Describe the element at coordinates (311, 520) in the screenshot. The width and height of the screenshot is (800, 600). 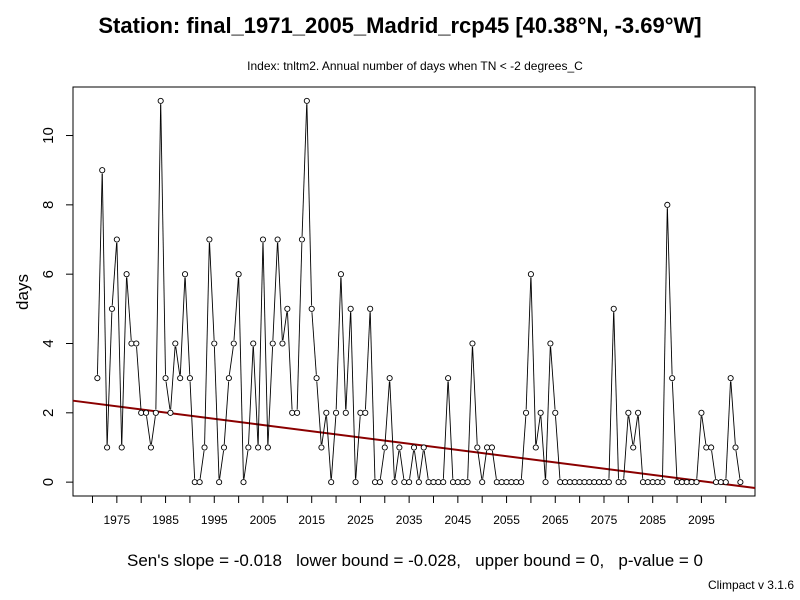
I see `x-tick-label: 2015` at that location.